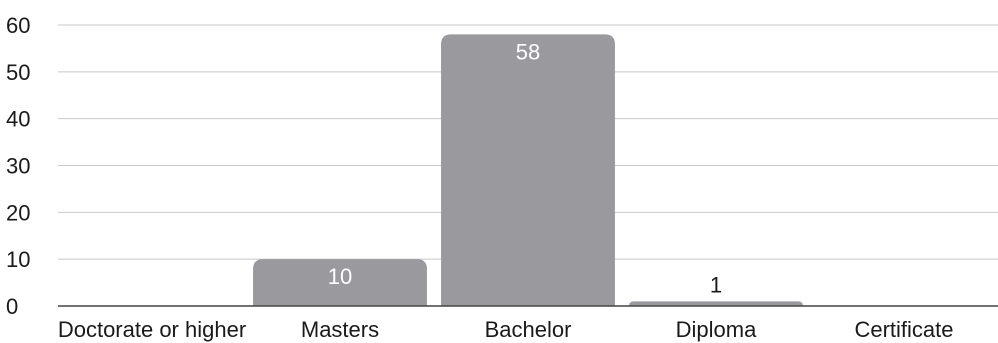 The image size is (998, 343). What do you see at coordinates (18, 72) in the screenshot?
I see `y-tick-label: 50` at bounding box center [18, 72].